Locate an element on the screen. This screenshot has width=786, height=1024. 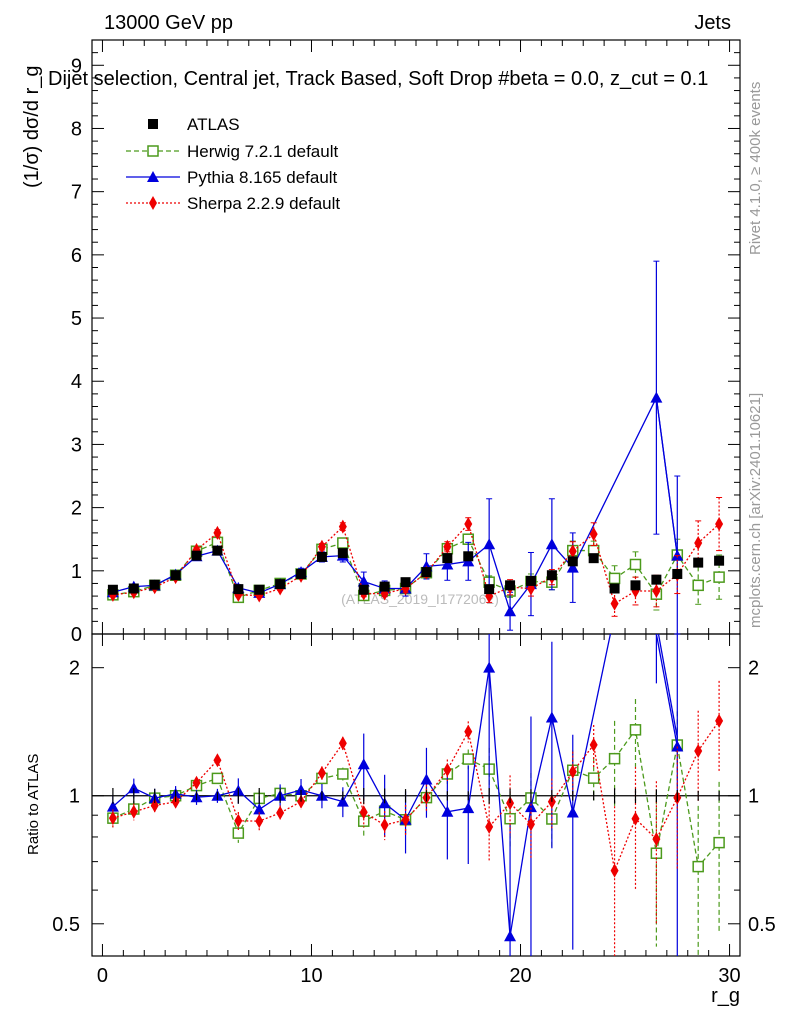
ratio-tick-label-right: 1 is located at coordinates (753, 797).